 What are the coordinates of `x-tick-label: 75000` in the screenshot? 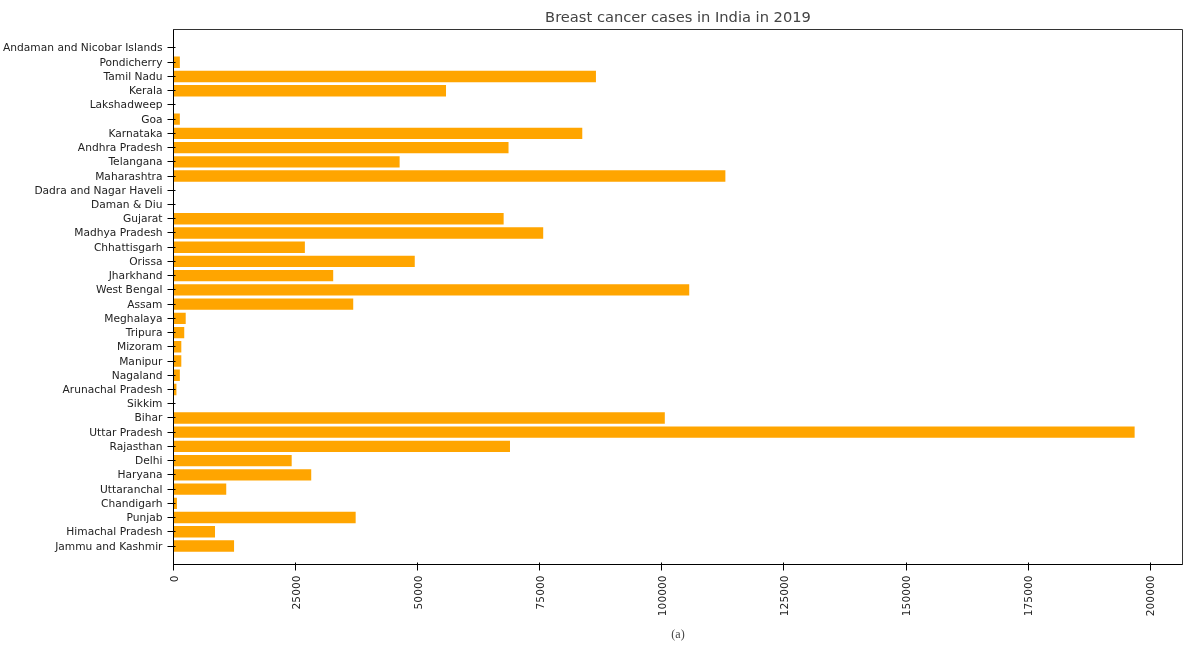 It's located at (540, 592).